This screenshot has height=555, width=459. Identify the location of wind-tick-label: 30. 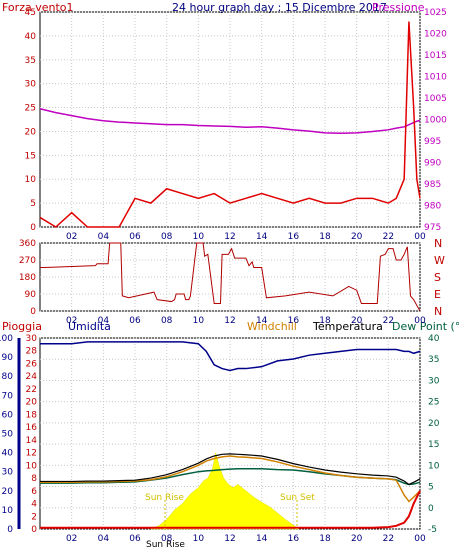
(31, 85).